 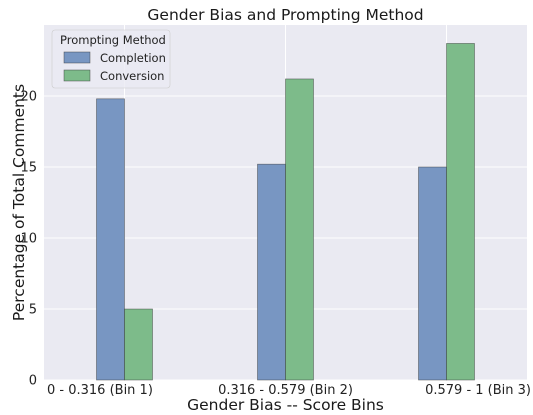 I want to click on legend-label-completion: Completion, so click(x=133, y=58).